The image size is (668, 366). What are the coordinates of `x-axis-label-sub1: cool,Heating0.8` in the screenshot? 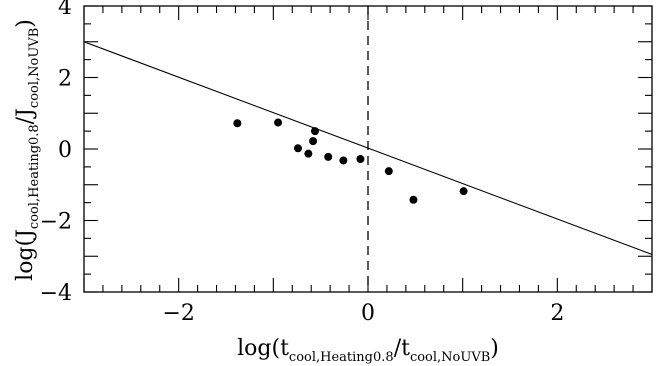 It's located at (341, 357).